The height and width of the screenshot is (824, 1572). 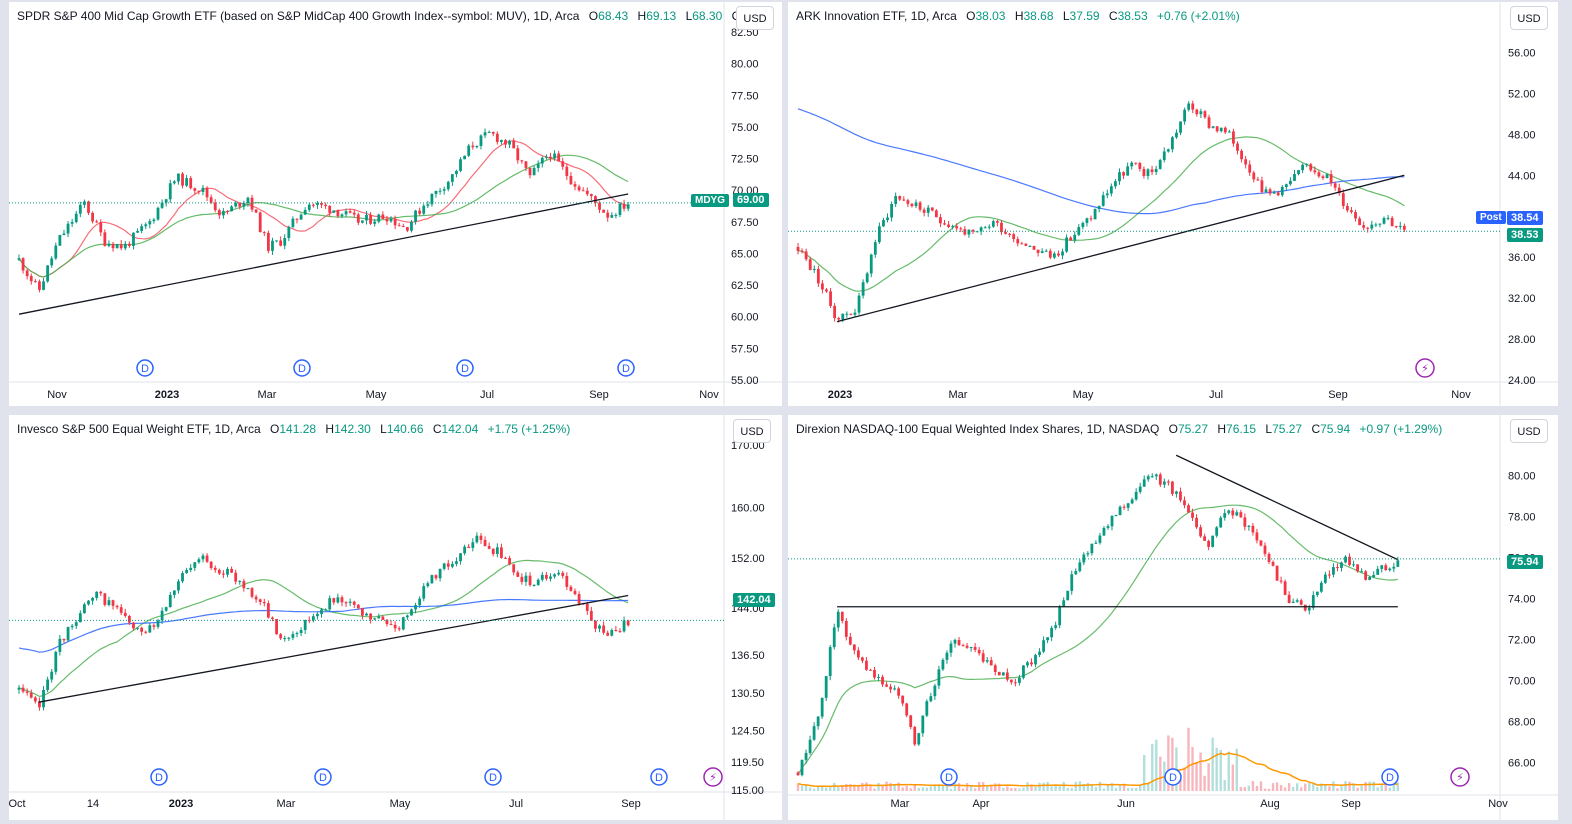 I want to click on dividend-marker, so click(x=1390, y=777).